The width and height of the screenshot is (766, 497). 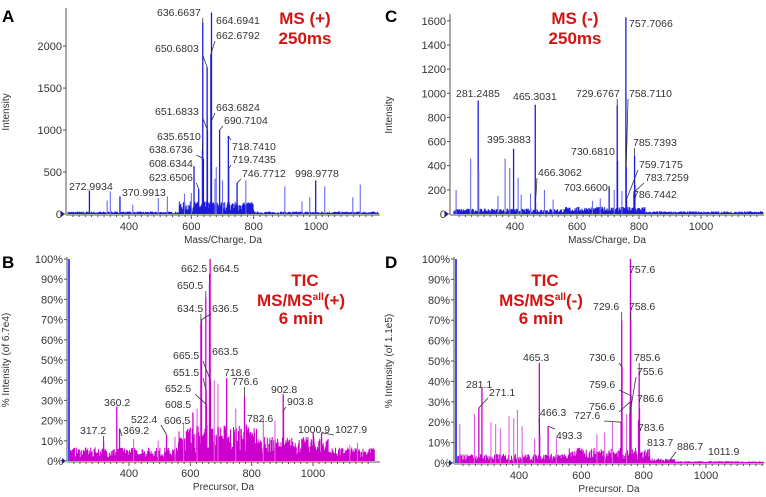 What do you see at coordinates (351, 430) in the screenshot?
I see `peak-label: 1027.9` at bounding box center [351, 430].